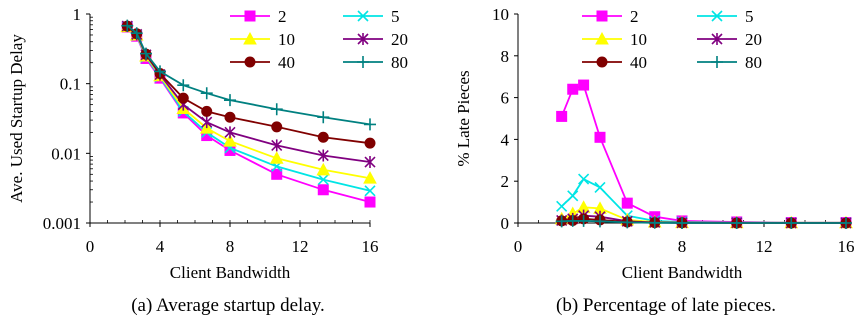 This screenshot has width=858, height=324. I want to click on y-tick-label: 6, so click(505, 98).